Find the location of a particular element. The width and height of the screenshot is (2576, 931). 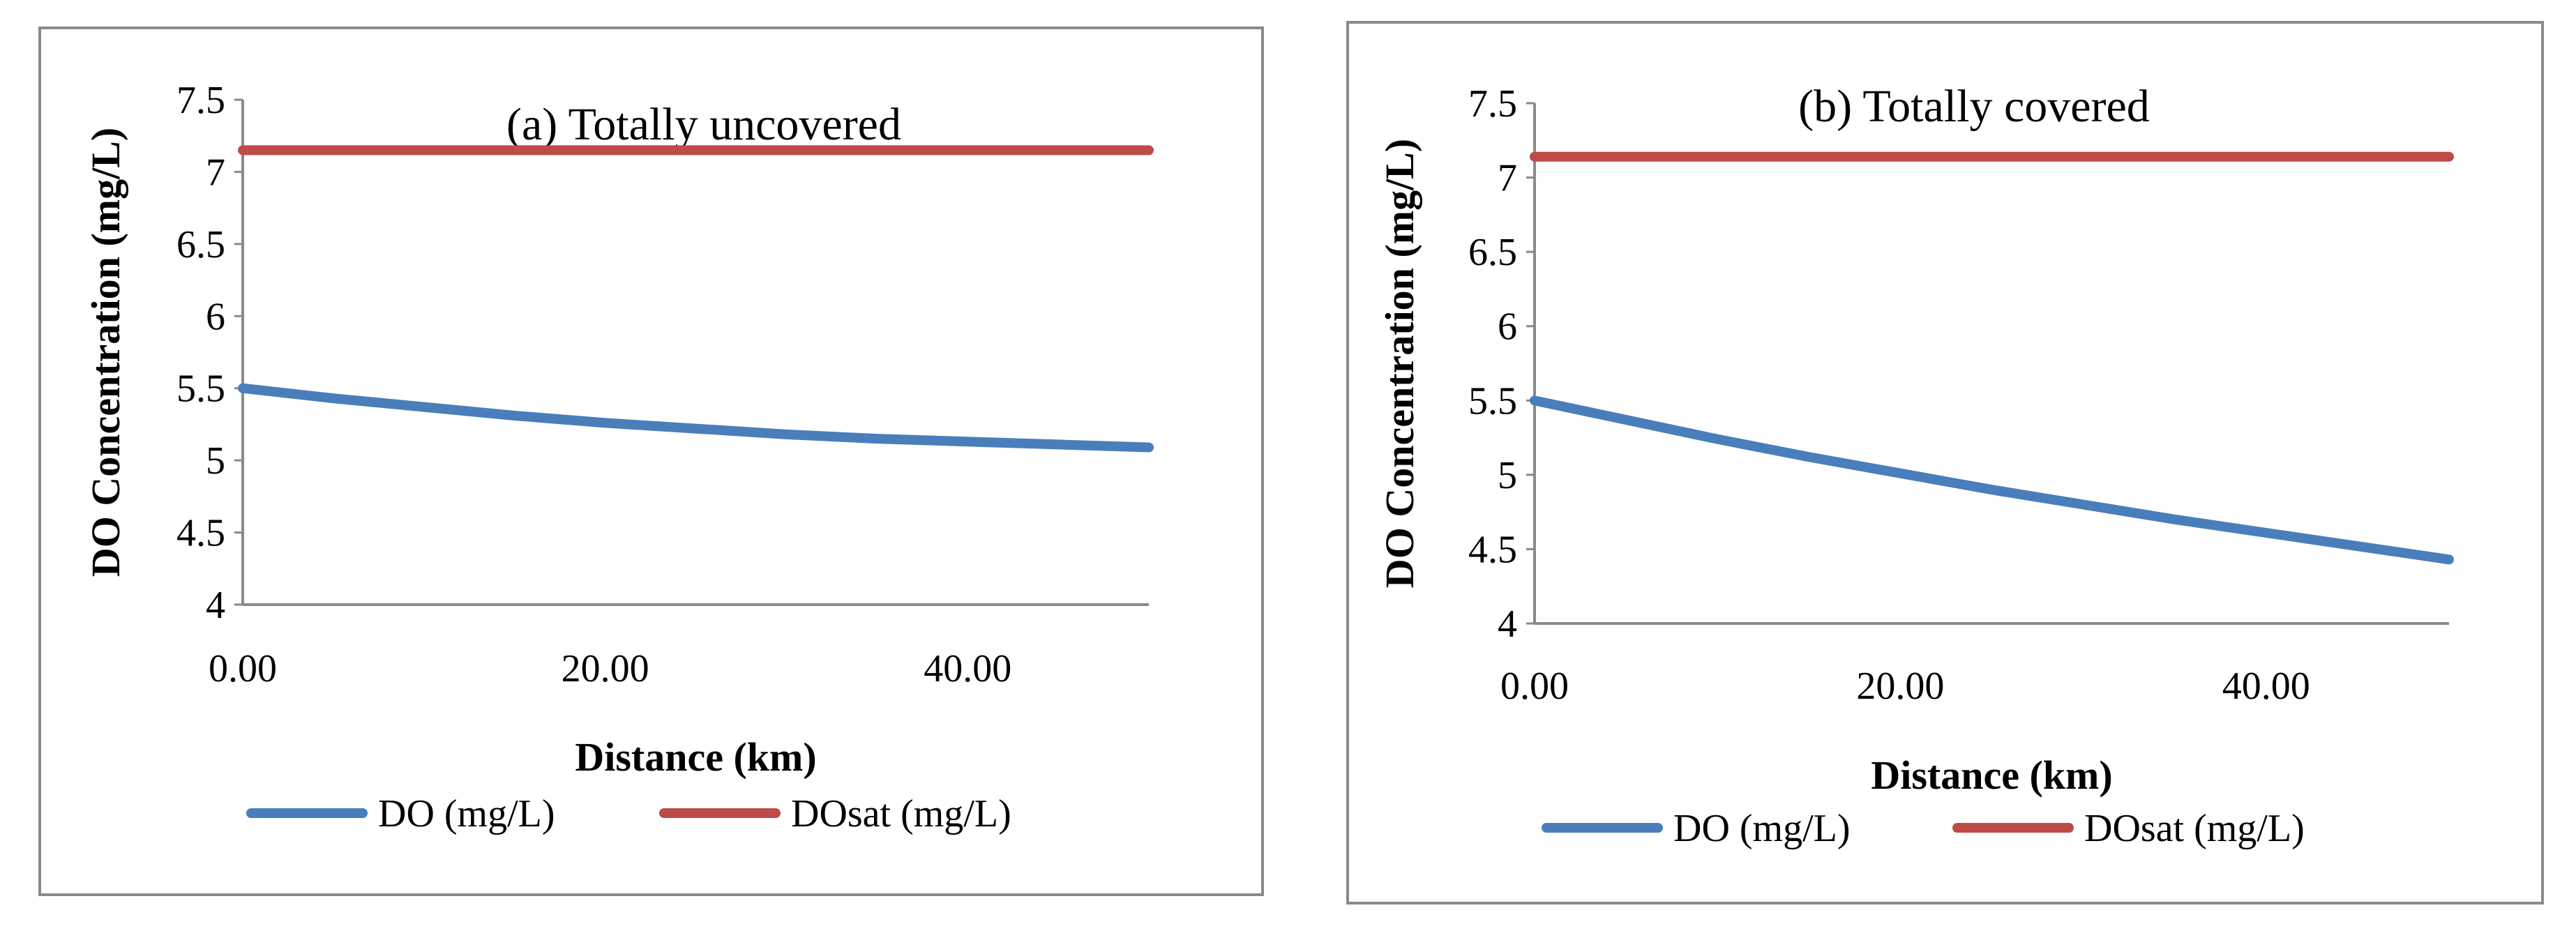

chart-title: (b) Totally covered is located at coordinates (1974, 106).